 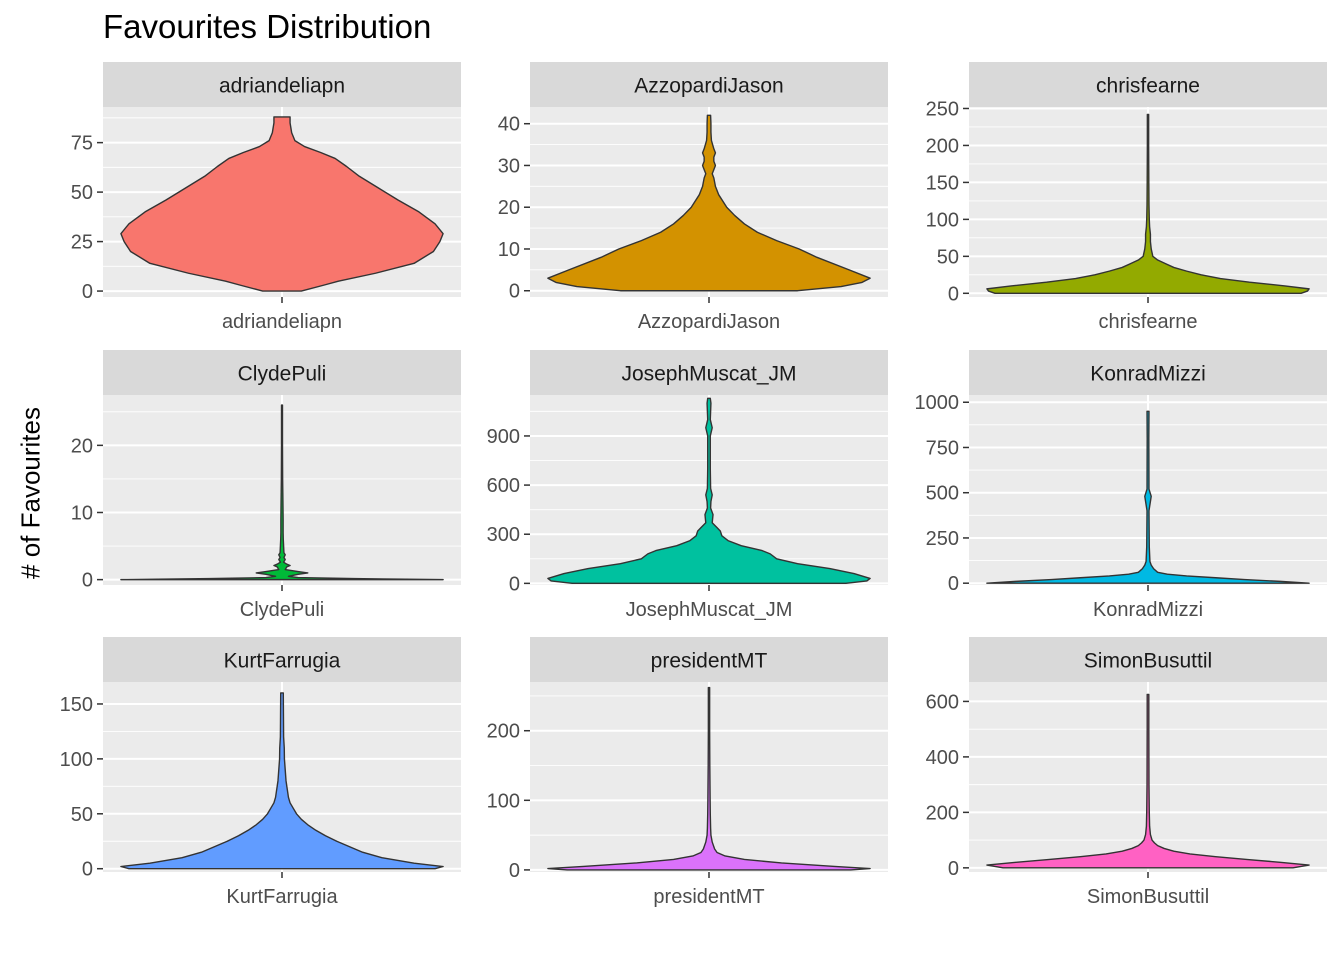 I want to click on facet-panel-chrisfearne: chrisfearne 0 50 100 150 200 250 chrisfearne, so click(x=1126, y=197).